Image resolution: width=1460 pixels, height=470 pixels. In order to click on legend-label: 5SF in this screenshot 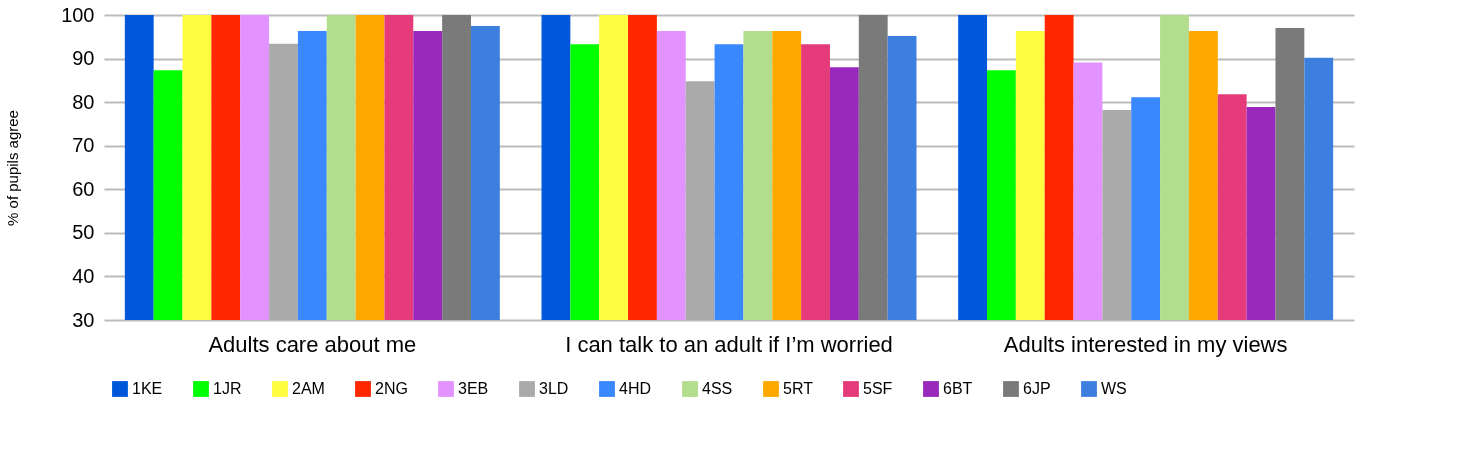, I will do `click(878, 388)`.